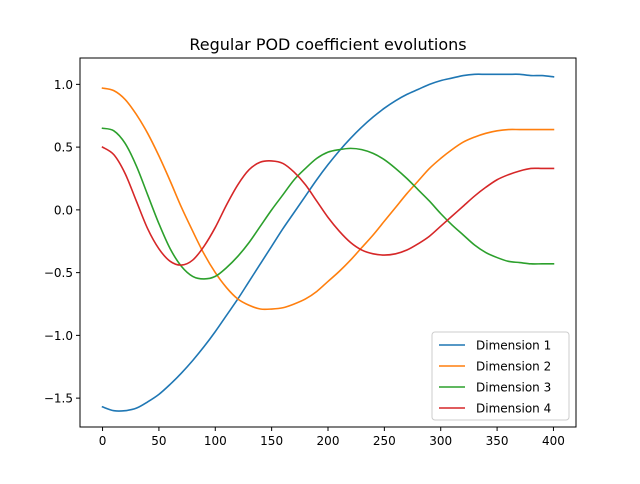 This screenshot has width=640, height=484. I want to click on y-axis: −1.5 −1.0 −0.5 0.0 0.5 1.0, so click(62, 242).